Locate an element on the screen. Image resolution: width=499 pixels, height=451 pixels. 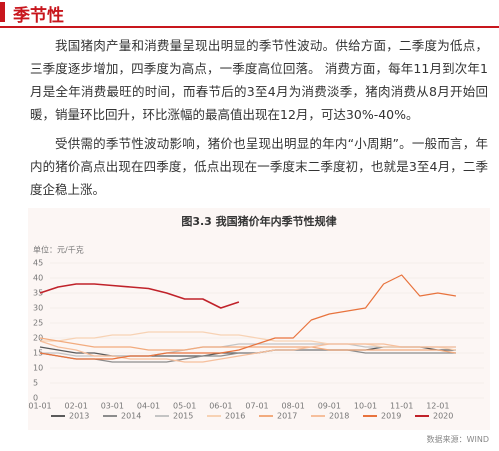
x-tick-label: 06-01 is located at coordinates (220, 406).